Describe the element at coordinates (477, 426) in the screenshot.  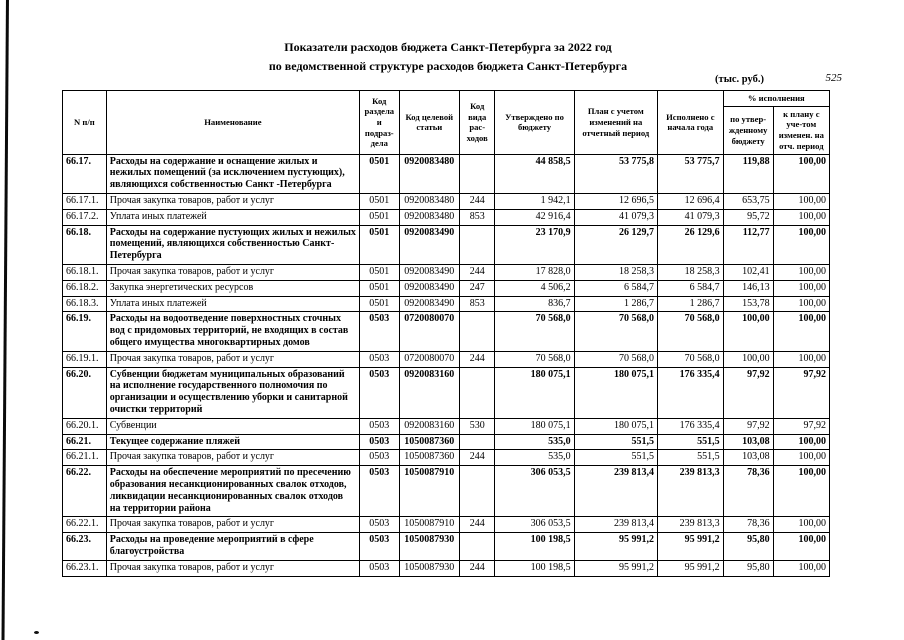
I see `cell-vid: 530` at that location.